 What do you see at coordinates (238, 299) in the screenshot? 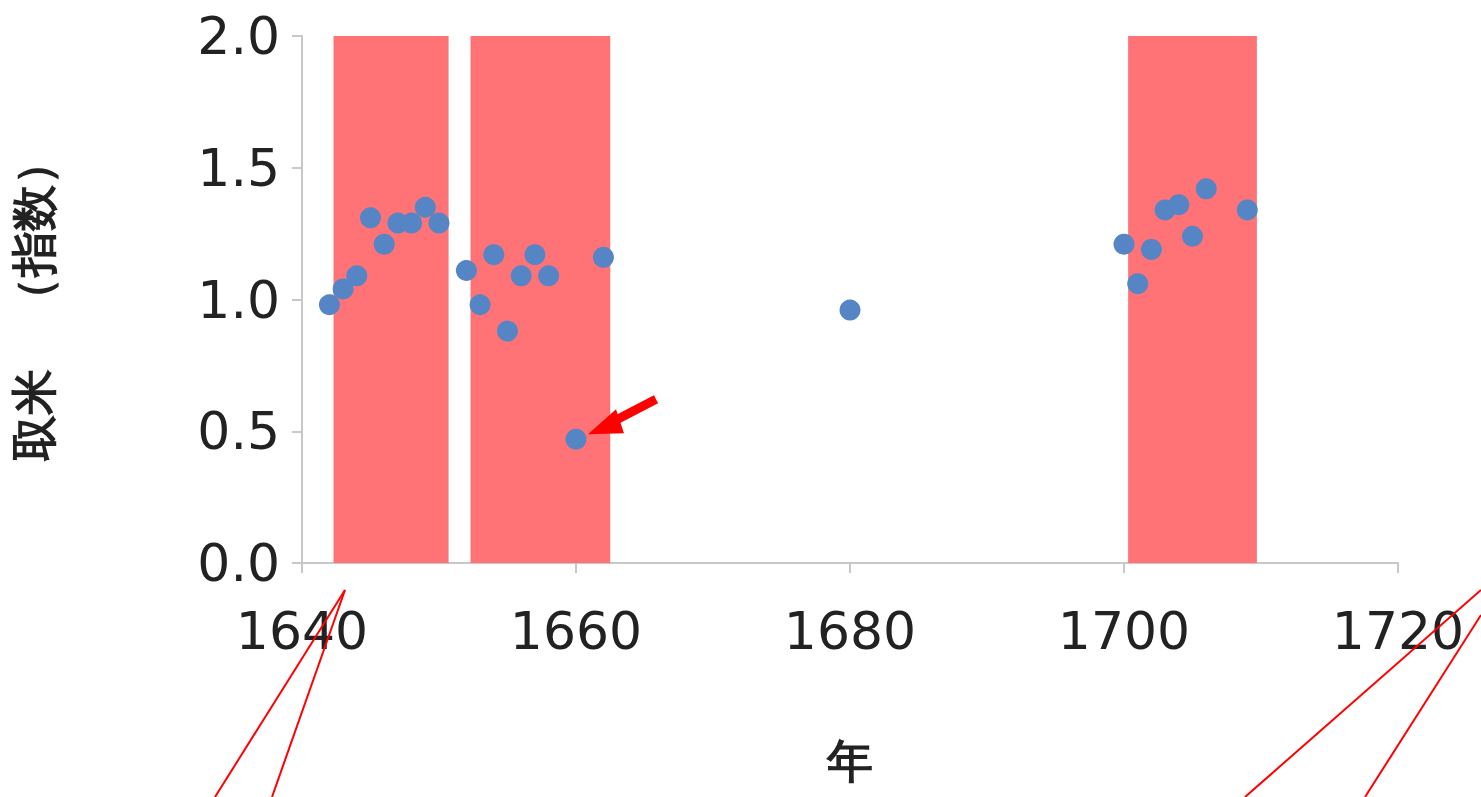
I see `y-tick-label: 1.0` at bounding box center [238, 299].